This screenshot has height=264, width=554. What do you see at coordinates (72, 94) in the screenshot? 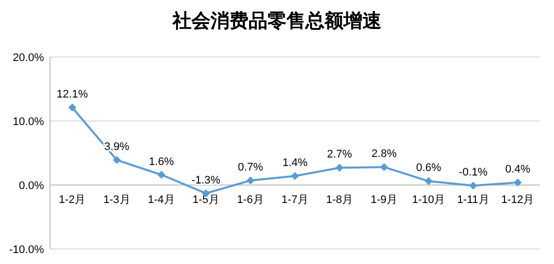
I see `data-label: 12.1%` at bounding box center [72, 94].